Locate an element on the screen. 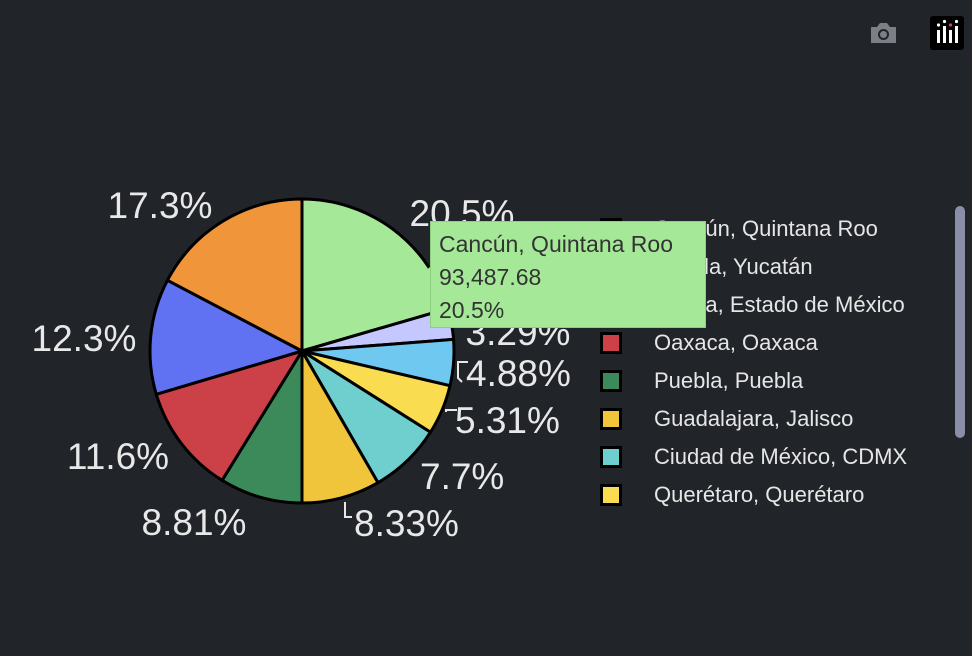  legend-label: Querétaro, Querétaro is located at coordinates (759, 494).